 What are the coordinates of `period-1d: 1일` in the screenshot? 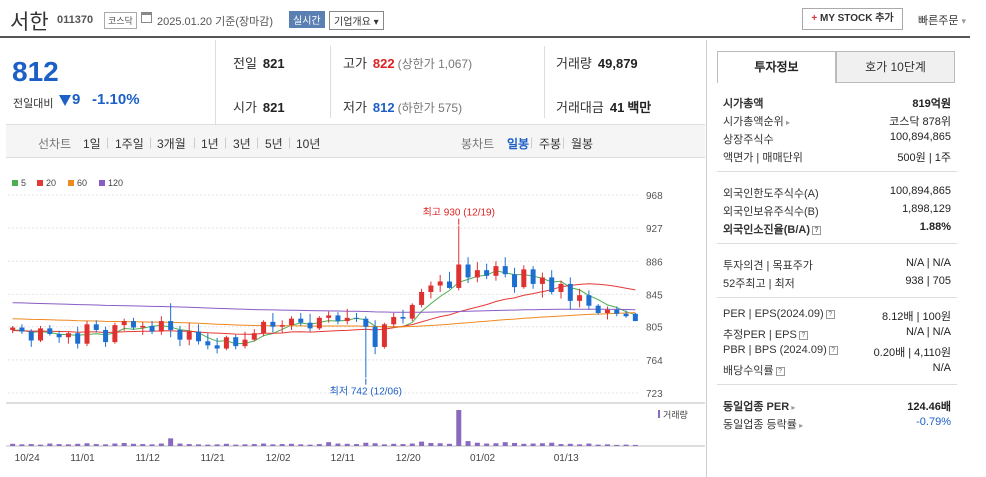 It's located at (92, 144).